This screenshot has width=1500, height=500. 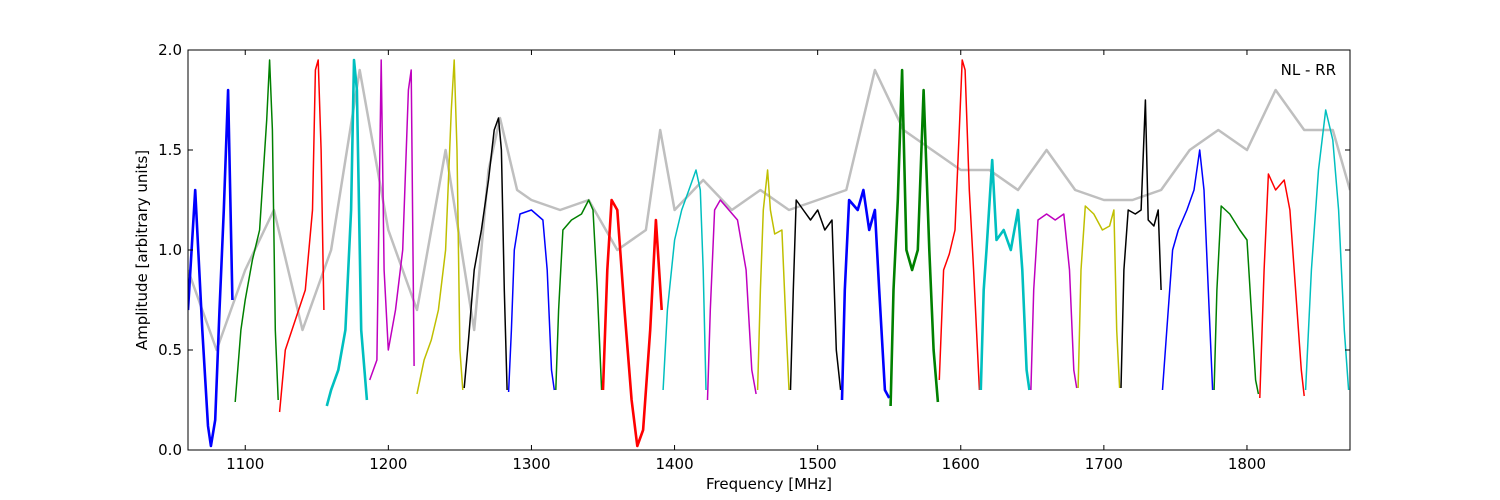 What do you see at coordinates (170, 150) in the screenshot?
I see `y-tick-label: 1.5` at bounding box center [170, 150].